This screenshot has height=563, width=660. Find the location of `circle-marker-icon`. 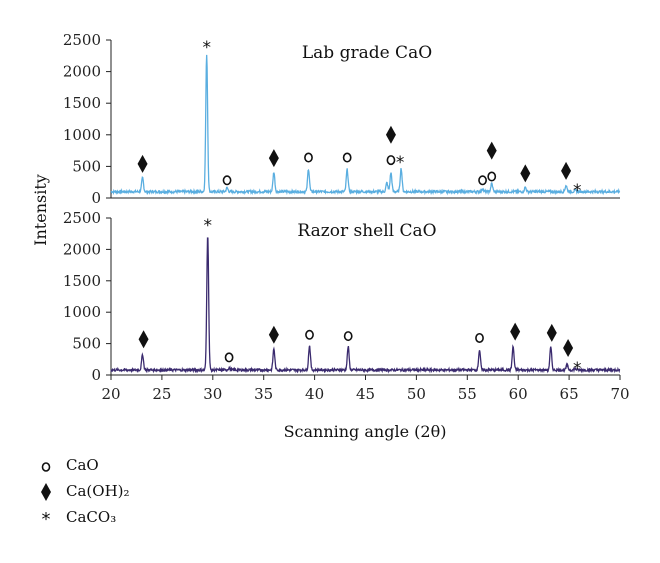

circle-marker-icon is located at coordinates (46, 467).